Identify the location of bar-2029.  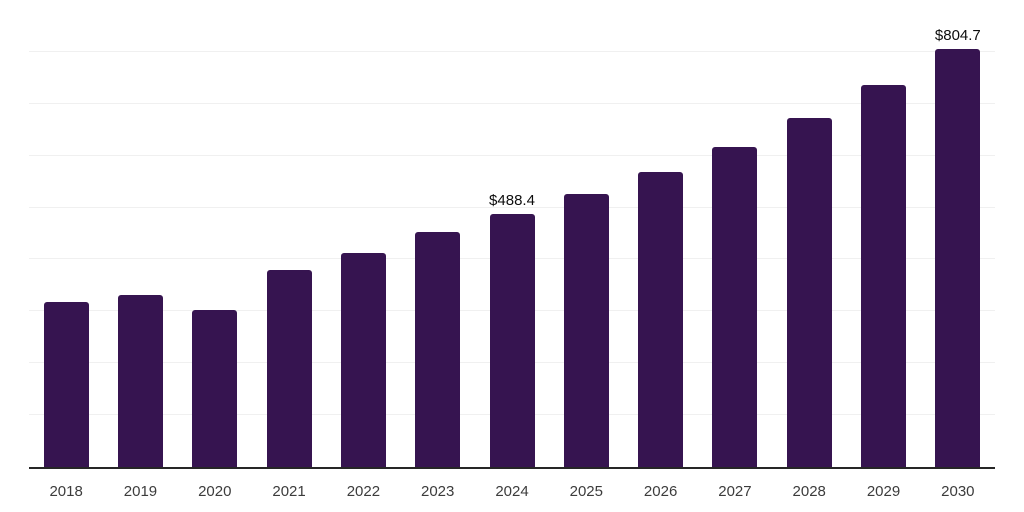
(884, 276).